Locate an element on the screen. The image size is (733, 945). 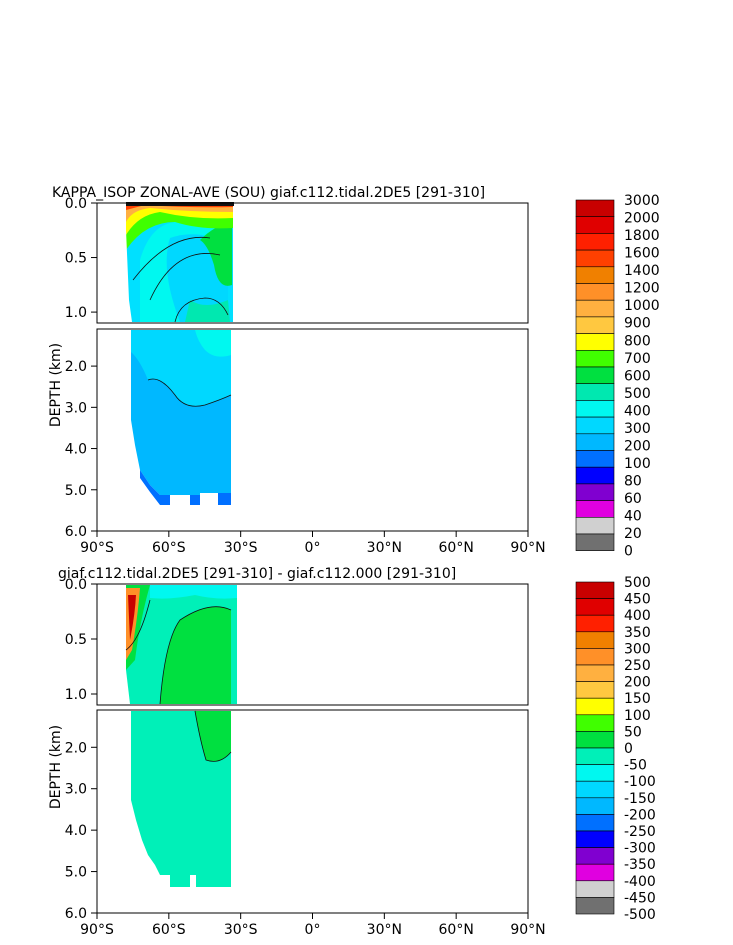
panel1-lower-field is located at coordinates (181, 417).